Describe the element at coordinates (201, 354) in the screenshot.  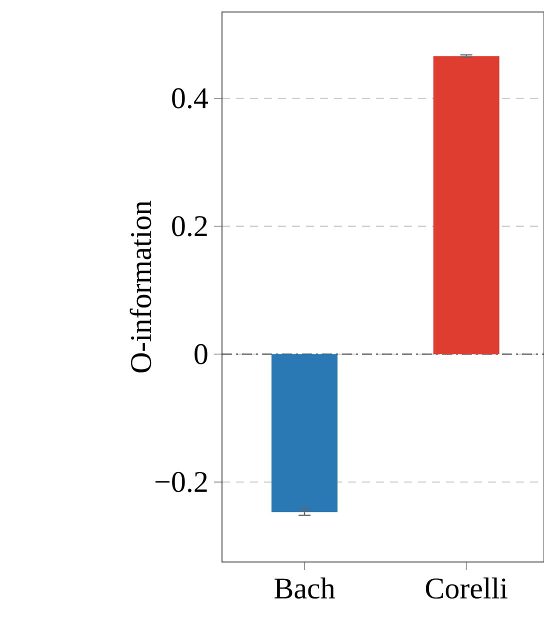
I see `y-tick-label: 0` at that location.